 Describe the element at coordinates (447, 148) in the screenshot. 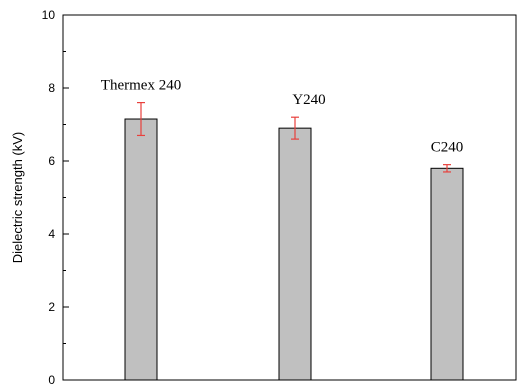

I see `bar-label: C240` at that location.